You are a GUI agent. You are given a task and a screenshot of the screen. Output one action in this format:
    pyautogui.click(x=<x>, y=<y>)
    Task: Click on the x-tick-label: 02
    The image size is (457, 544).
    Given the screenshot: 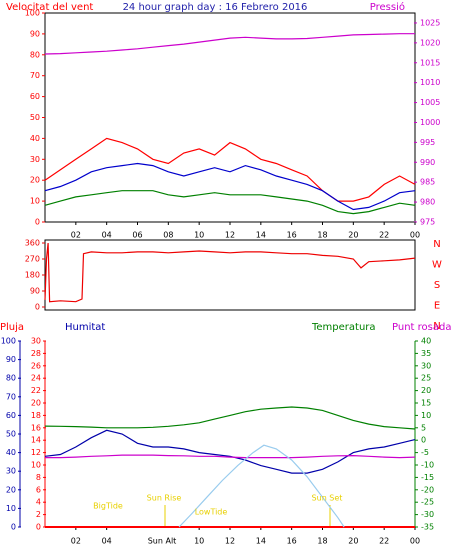 What is the action you would take?
    pyautogui.click(x=76, y=540)
    